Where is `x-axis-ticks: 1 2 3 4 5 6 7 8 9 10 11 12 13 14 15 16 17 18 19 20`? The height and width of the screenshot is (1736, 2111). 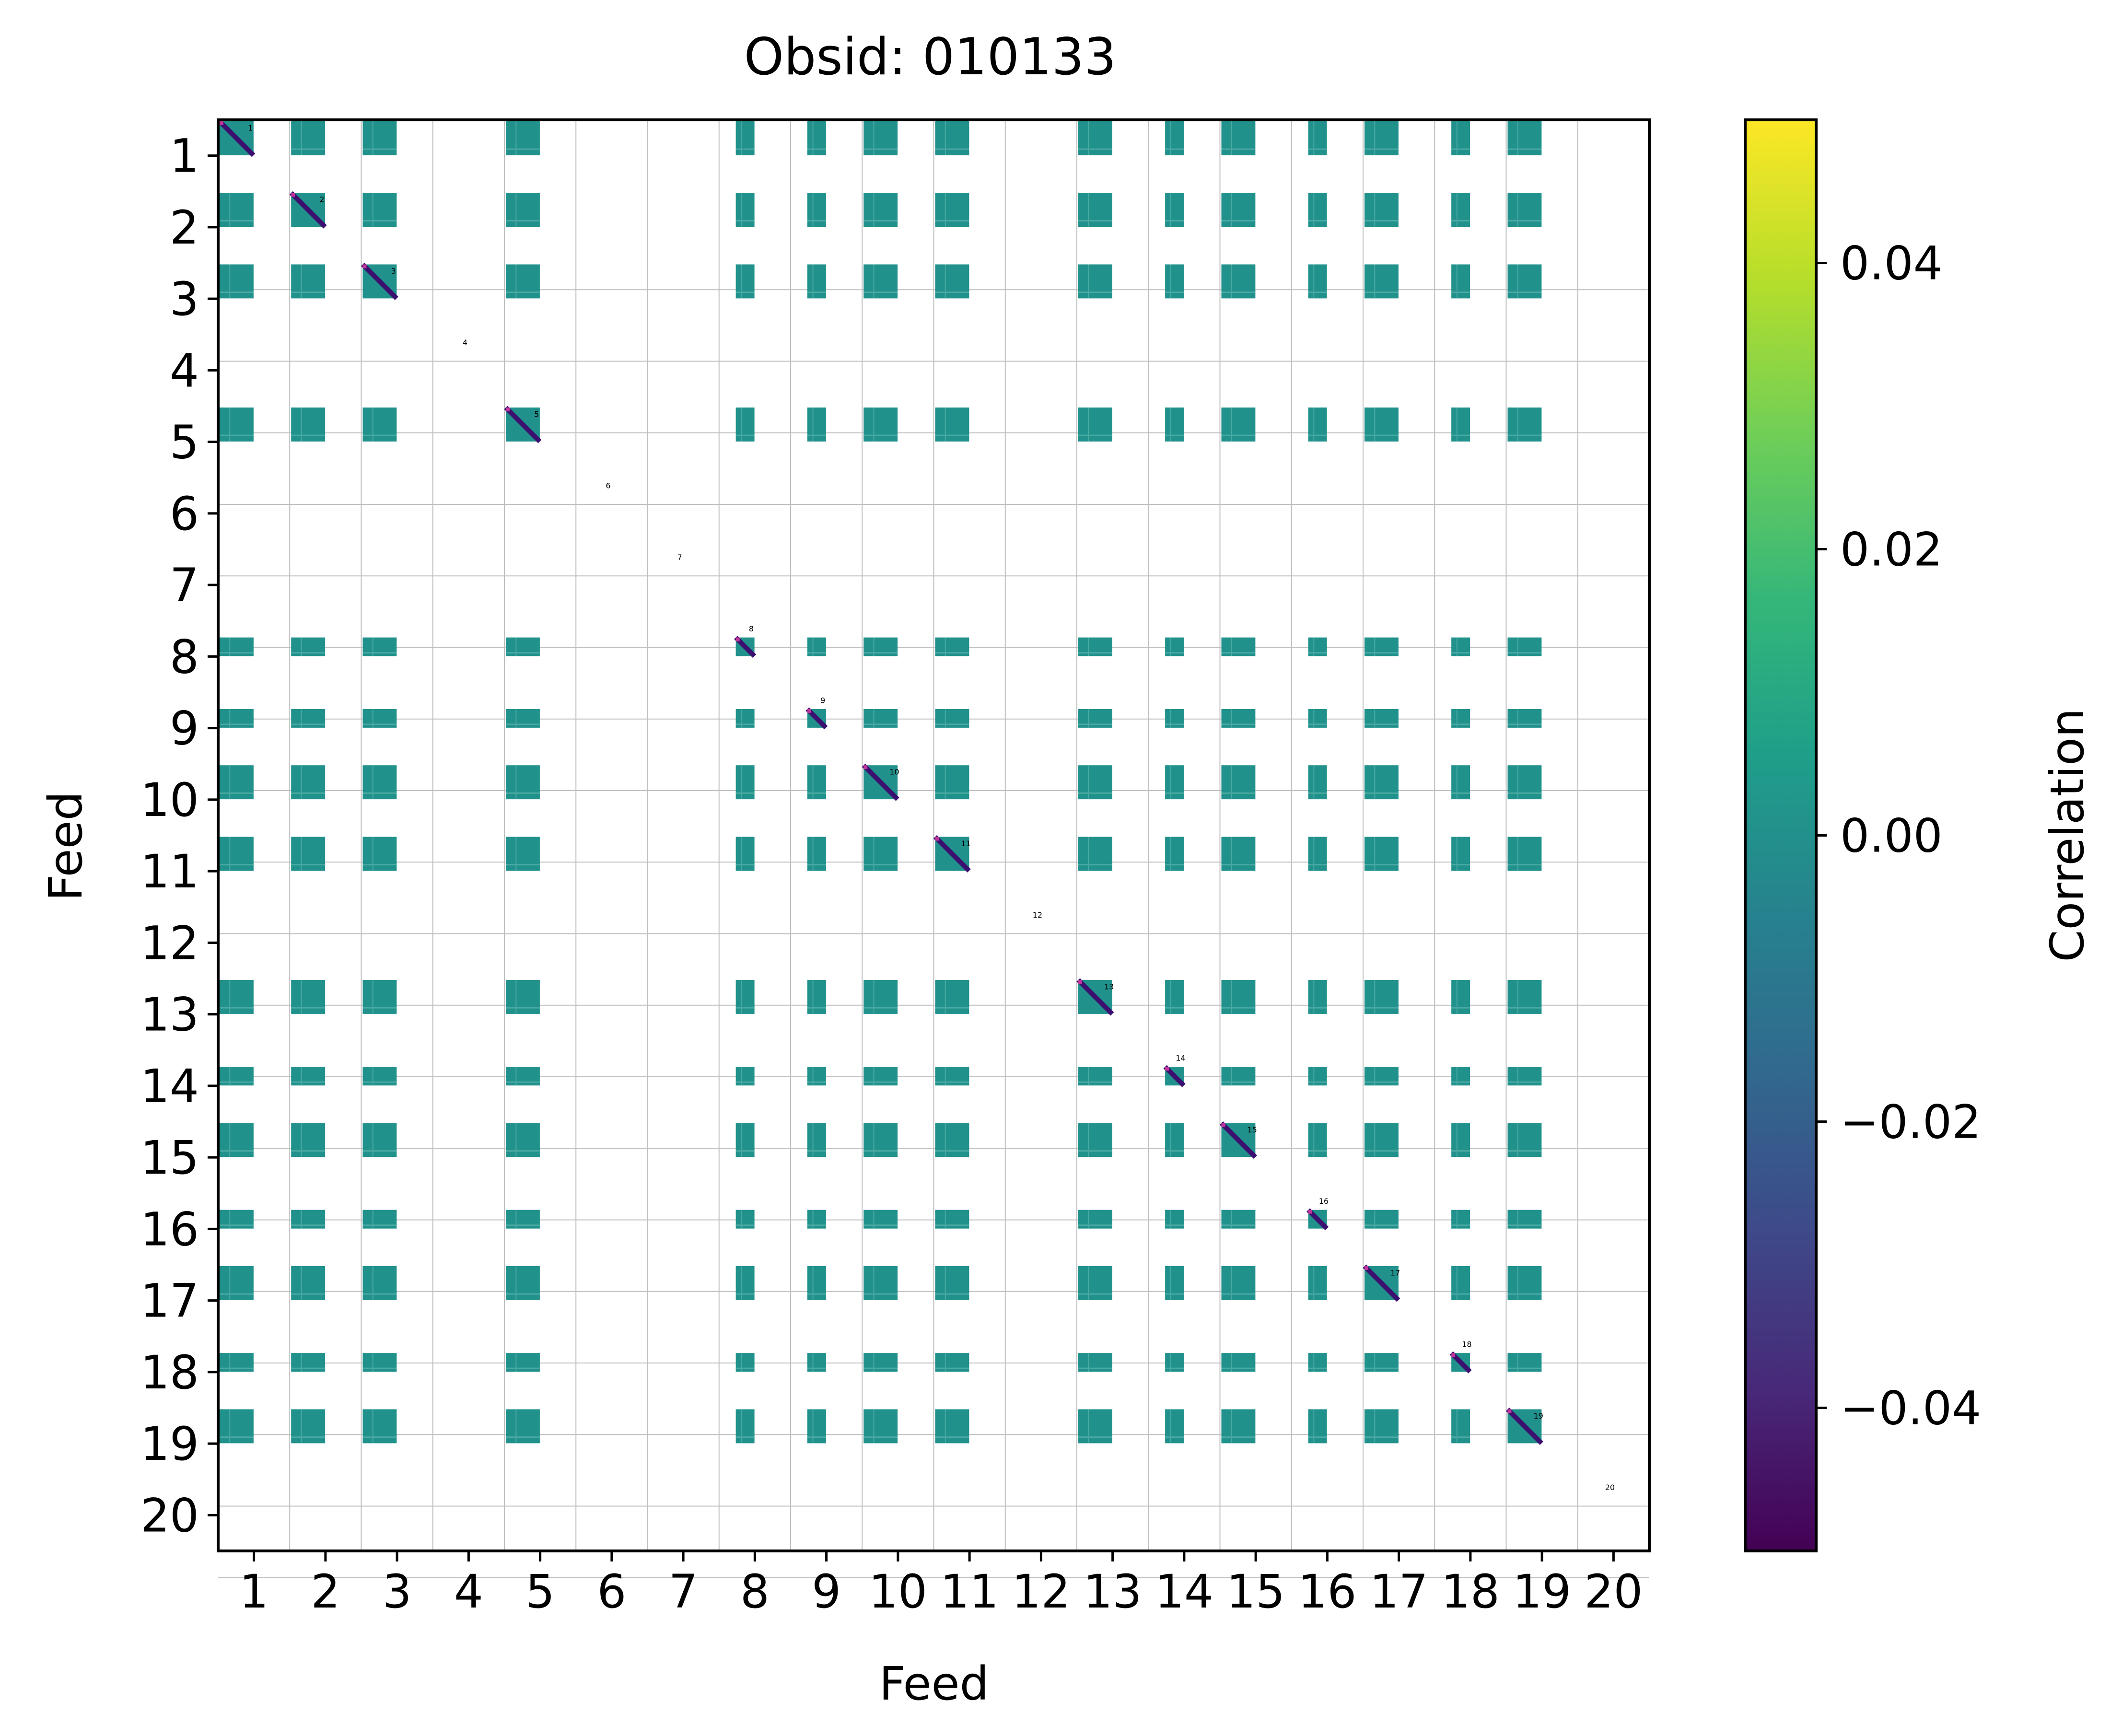
x-axis-ticks: 1 2 3 4 5 6 7 8 9 10 11 12 13 14 15 16 17 18 19 20 is located at coordinates (941, 1585).